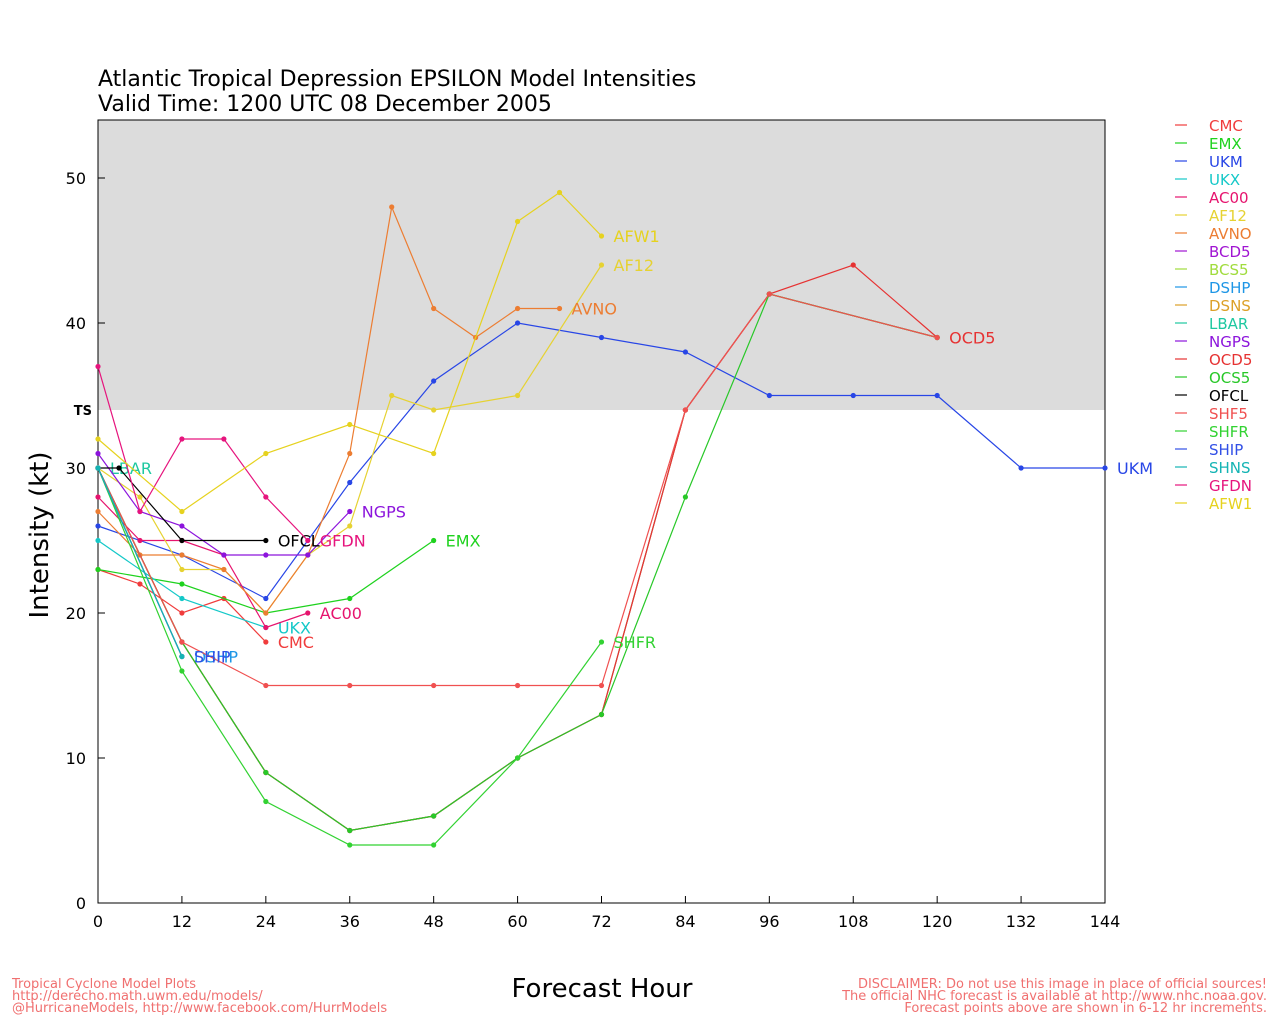  What do you see at coordinates (343, 541) in the screenshot?
I see `series-end-label-gfdn: GFDN` at bounding box center [343, 541].